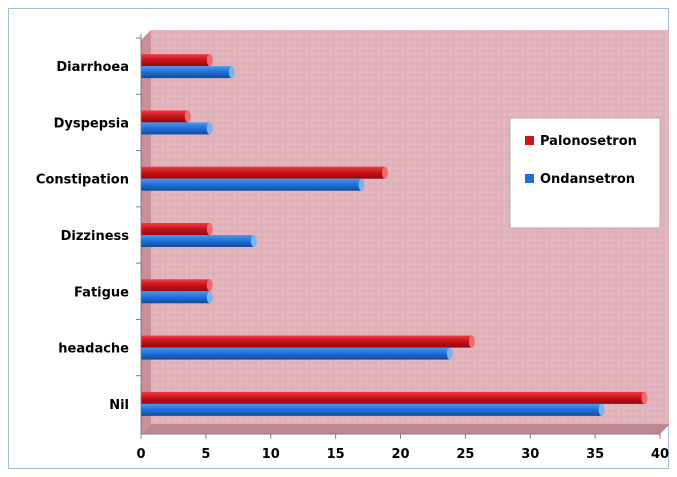 Image resolution: width=677 pixels, height=477 pixels. What do you see at coordinates (394, 397) in the screenshot?
I see `bar-palonosetron-nil` at bounding box center [394, 397].